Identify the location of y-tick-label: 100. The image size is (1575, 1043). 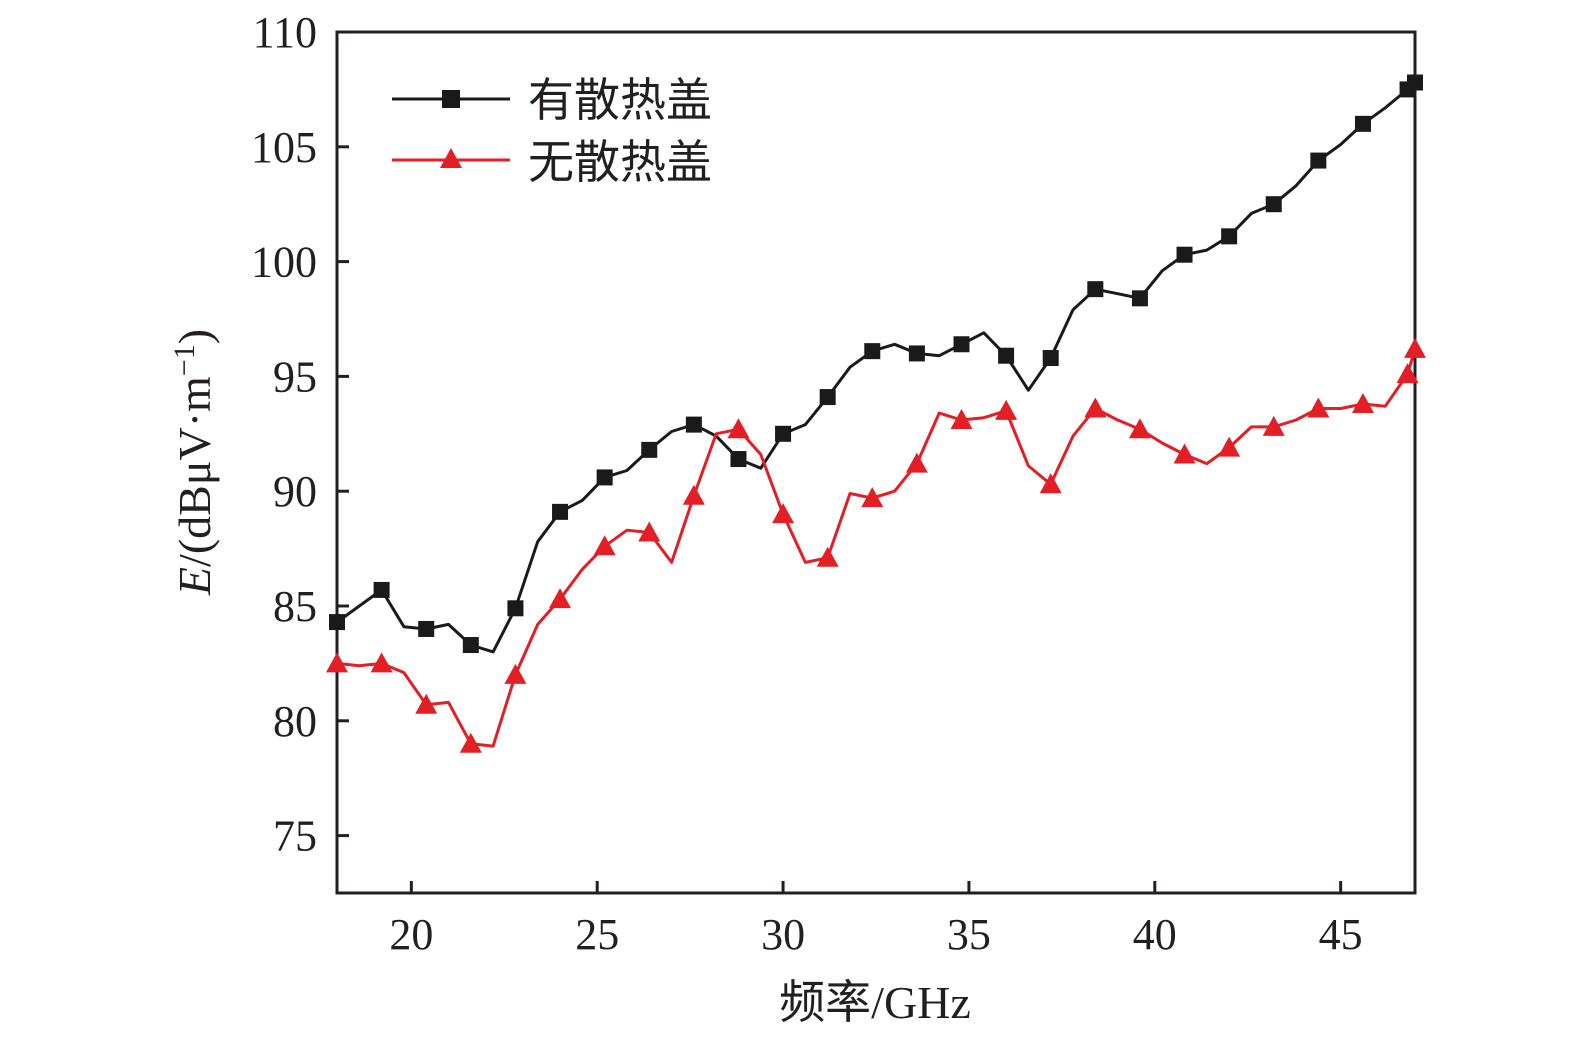
(284, 262).